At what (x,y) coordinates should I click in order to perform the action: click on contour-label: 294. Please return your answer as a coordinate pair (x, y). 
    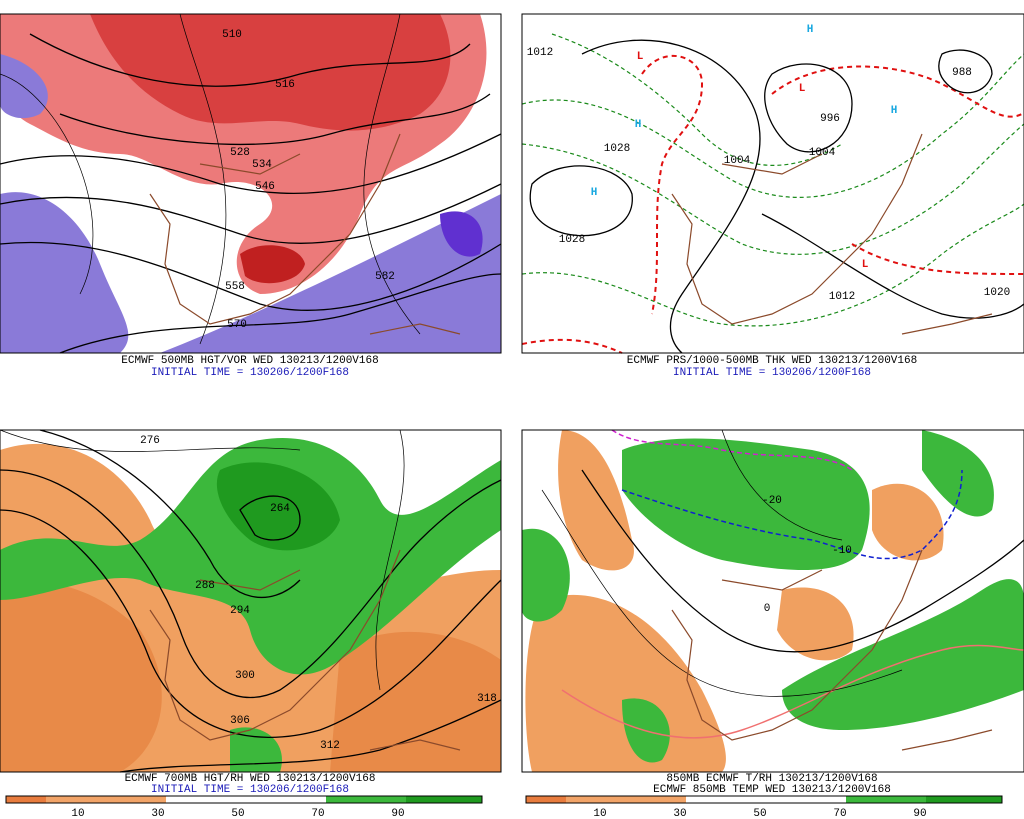
    Looking at the image, I should click on (240, 611).